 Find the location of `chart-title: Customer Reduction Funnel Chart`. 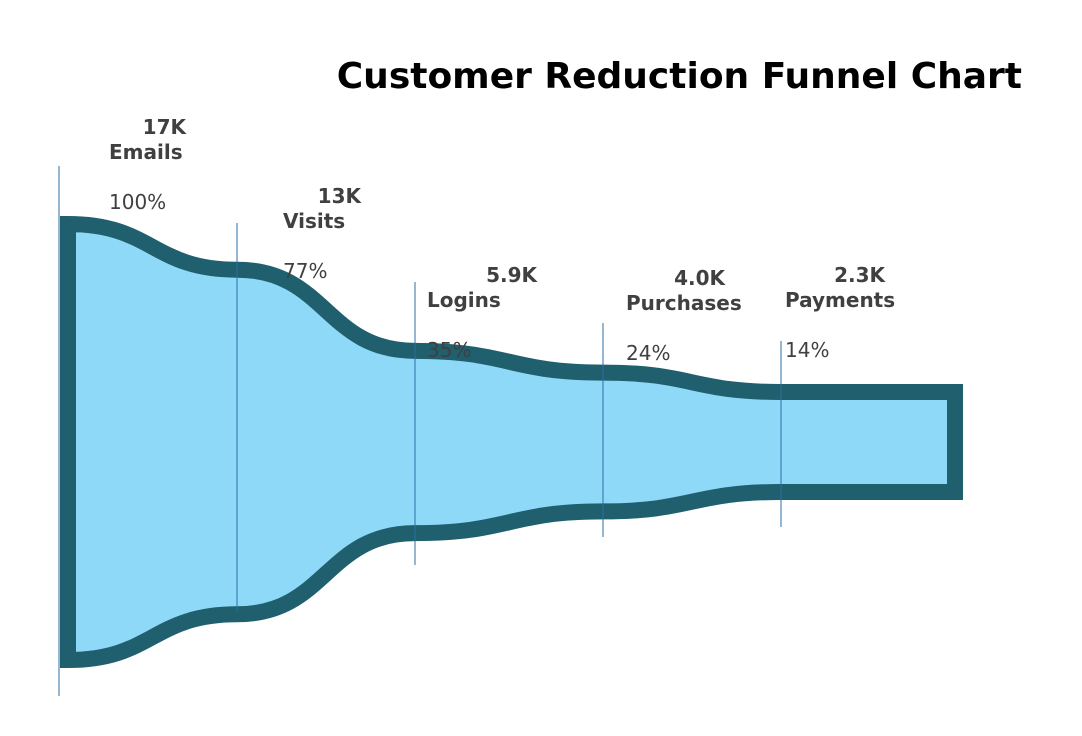

chart-title: Customer Reduction Funnel Chart is located at coordinates (679, 76).